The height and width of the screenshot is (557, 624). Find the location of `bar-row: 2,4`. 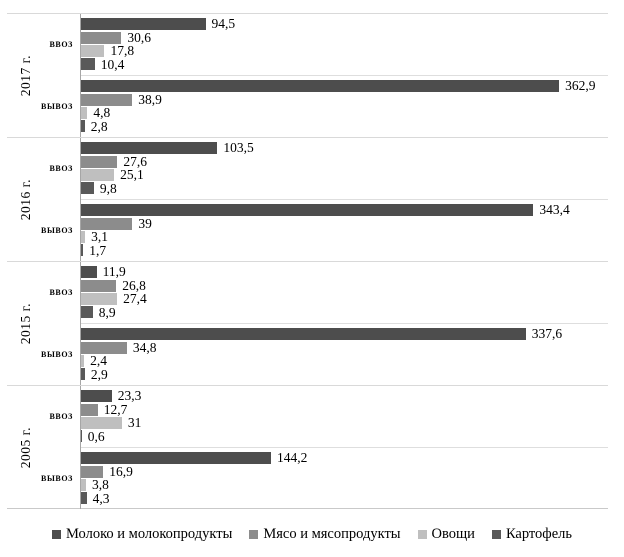

bar-row: 2,4 is located at coordinates (344, 360).